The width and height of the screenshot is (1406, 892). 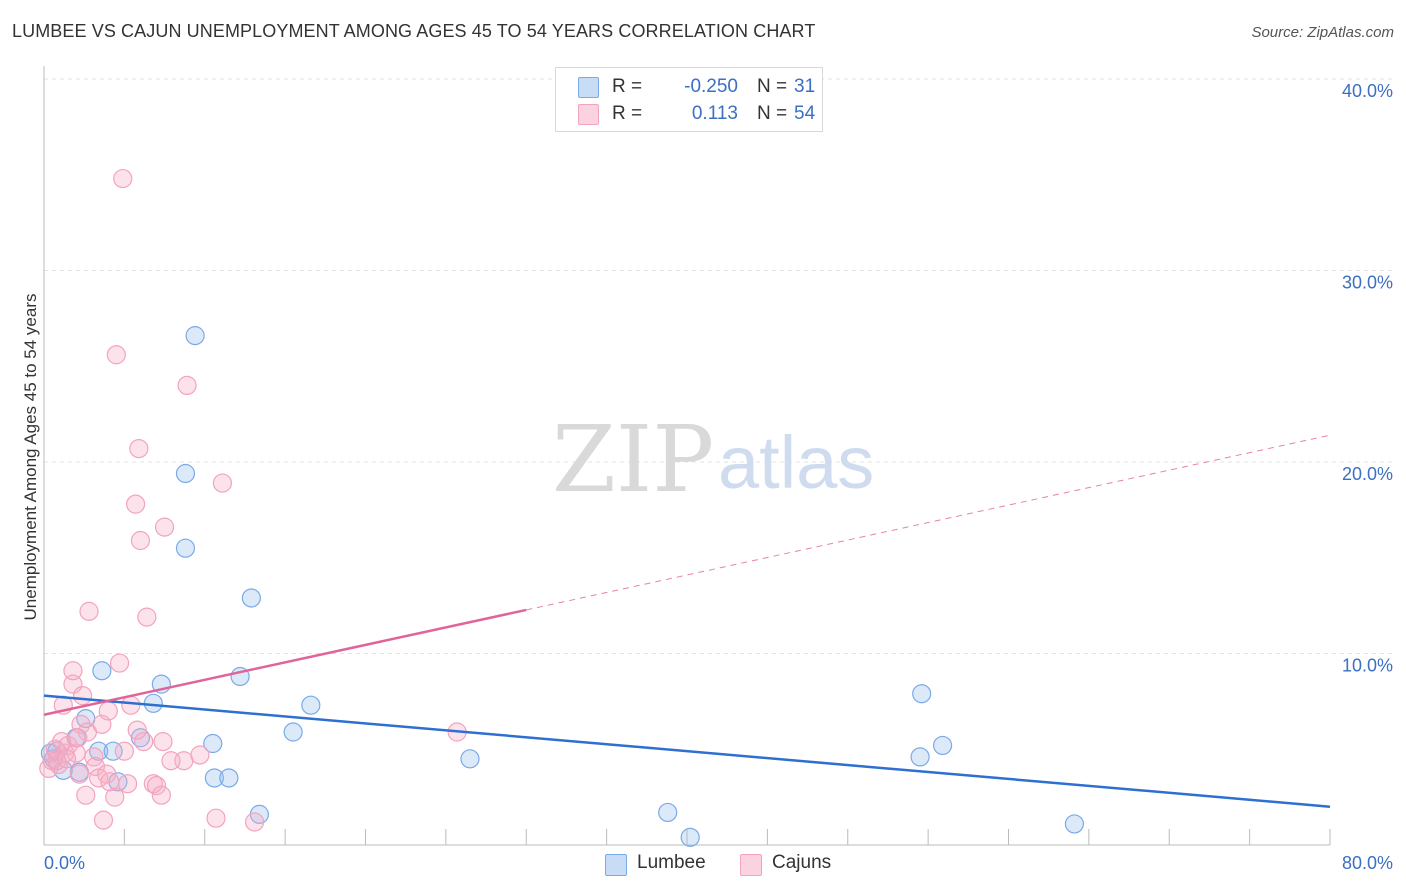 I want to click on source-label: Source: ZipAtlas.com, so click(x=1322, y=32).